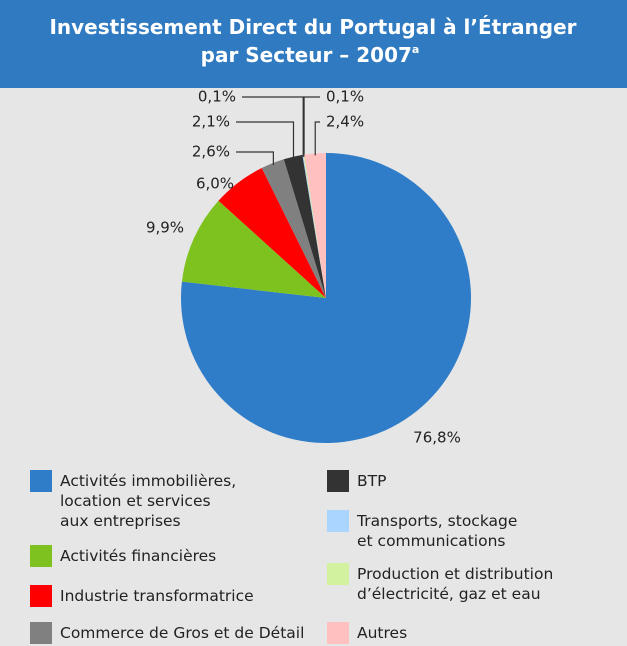 Image resolution: width=627 pixels, height=646 pixels. What do you see at coordinates (306, 55) in the screenshot?
I see `title-line: par Secteur – 2007` at bounding box center [306, 55].